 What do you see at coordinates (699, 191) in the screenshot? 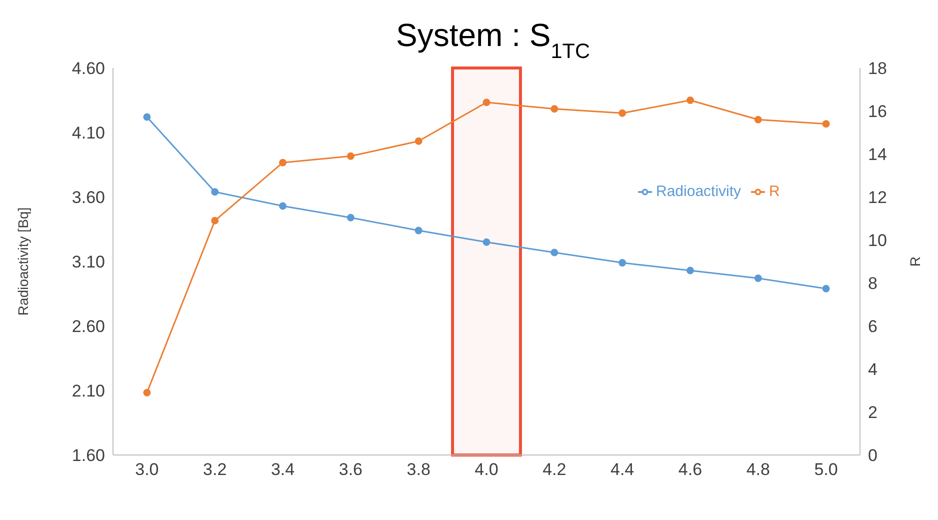
I see `legend-label: Radioactivity` at bounding box center [699, 191].